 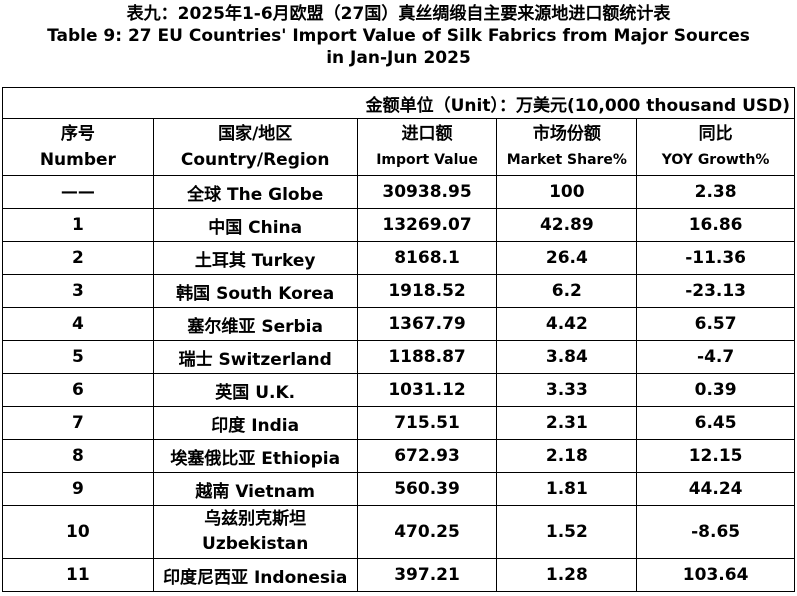 What do you see at coordinates (255, 160) in the screenshot?
I see `header-en: Country/Region` at bounding box center [255, 160].